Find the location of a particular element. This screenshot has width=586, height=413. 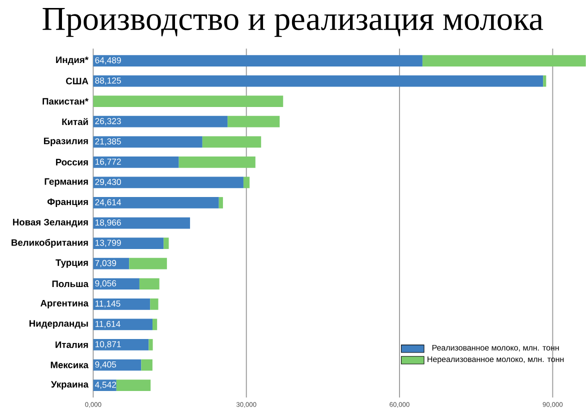

y-tick-label: Китай is located at coordinates (75, 121).